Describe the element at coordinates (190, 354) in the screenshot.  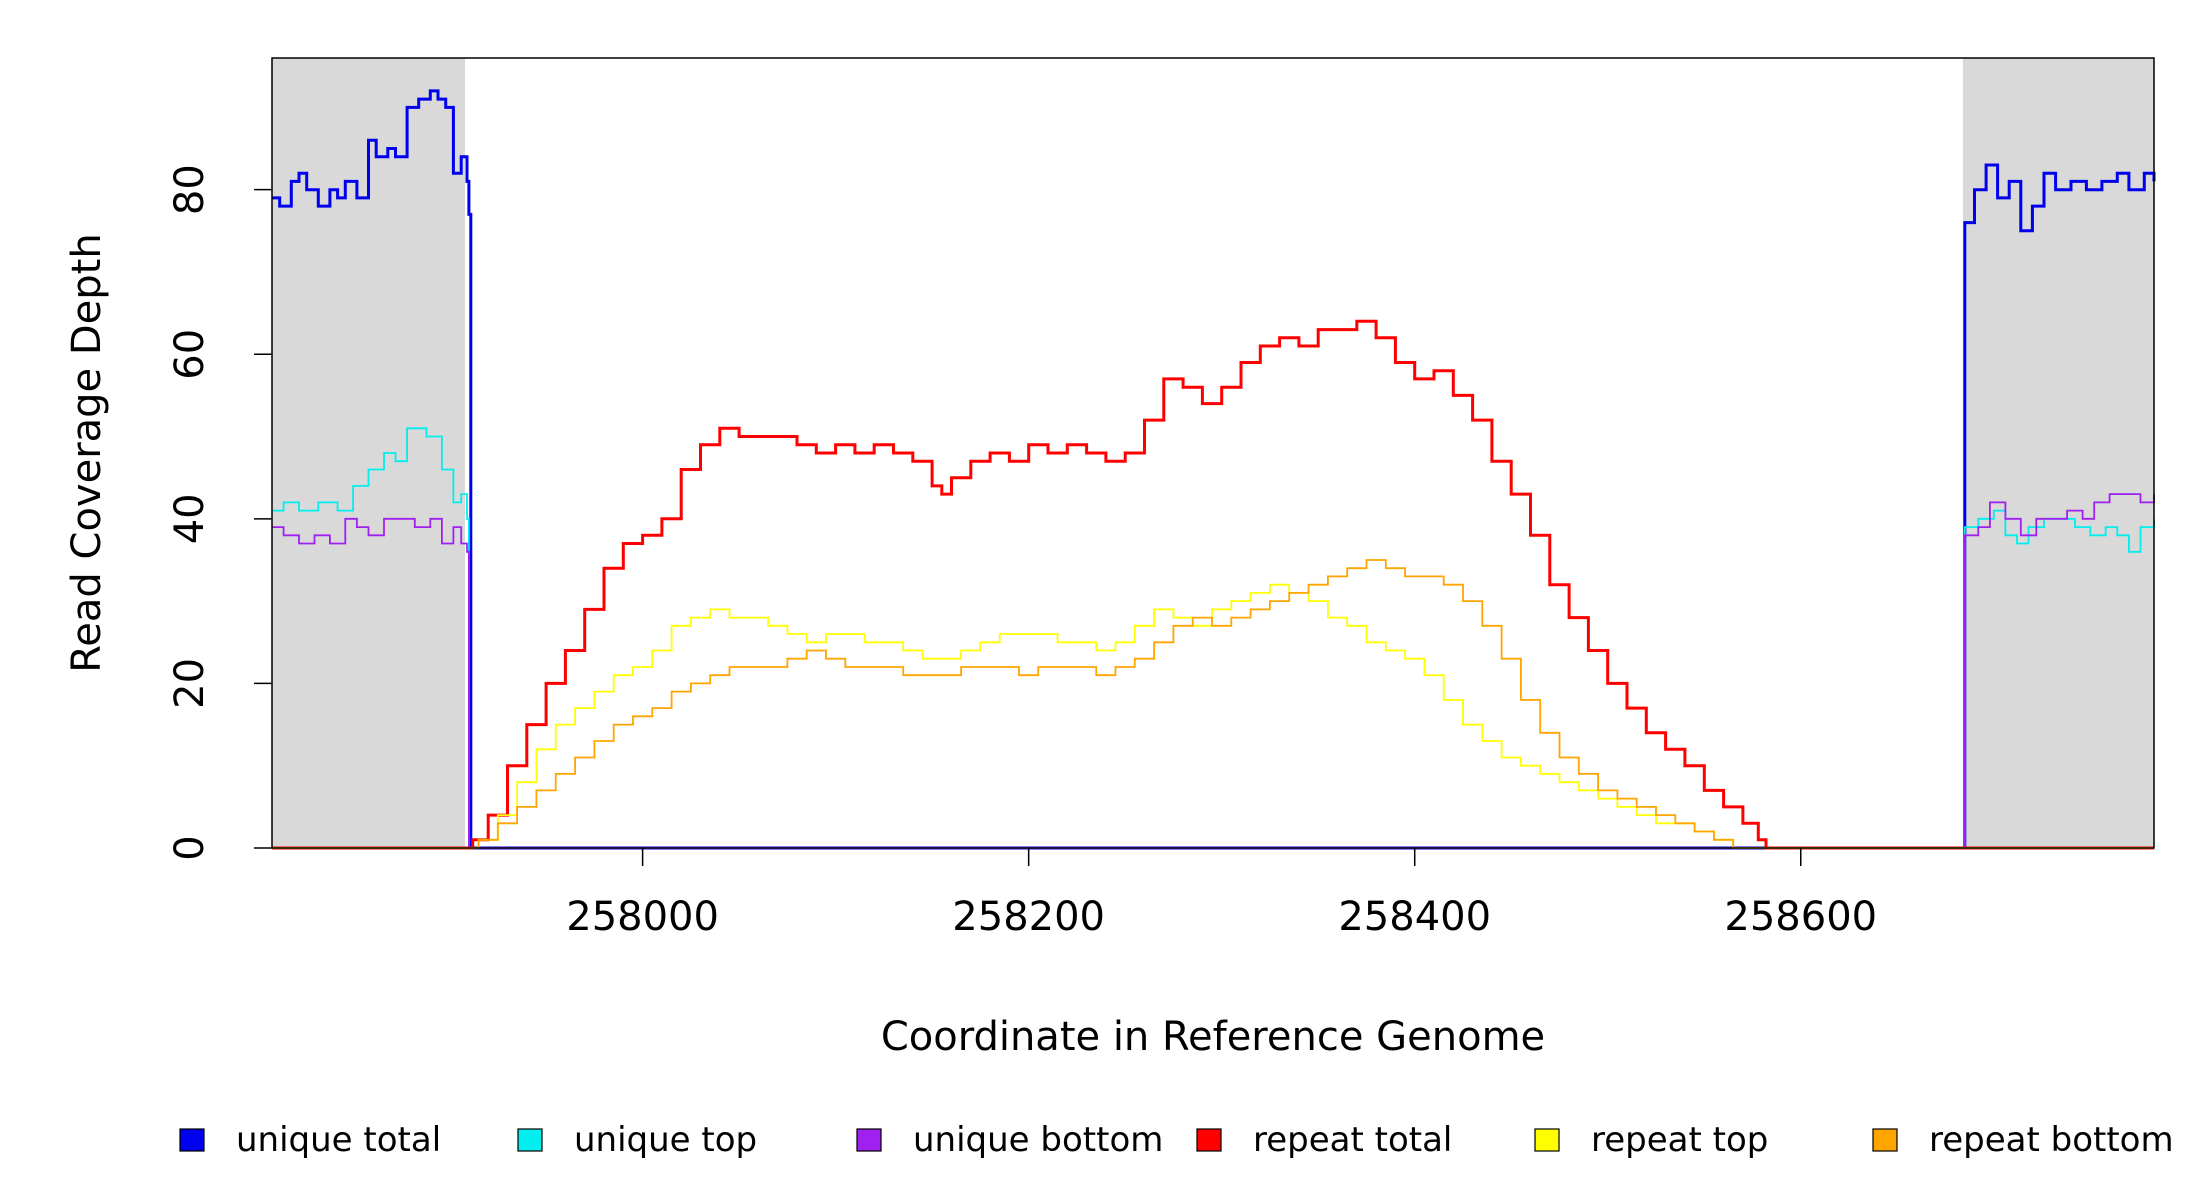
I see `y-tick-label: 60` at that location.